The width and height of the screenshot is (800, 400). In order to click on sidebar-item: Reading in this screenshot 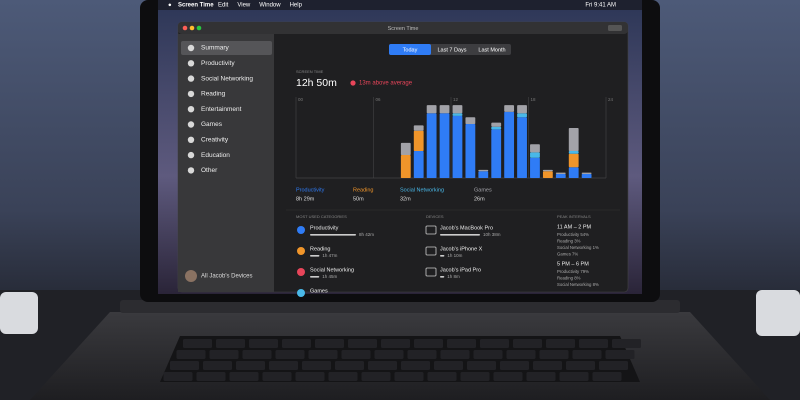, I will do `click(213, 94)`.